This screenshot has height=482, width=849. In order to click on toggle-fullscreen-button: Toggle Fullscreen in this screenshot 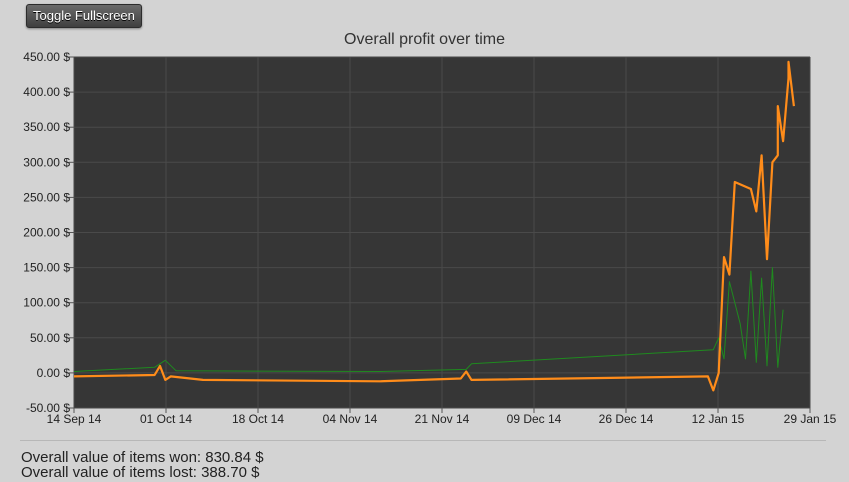, I will do `click(84, 16)`.